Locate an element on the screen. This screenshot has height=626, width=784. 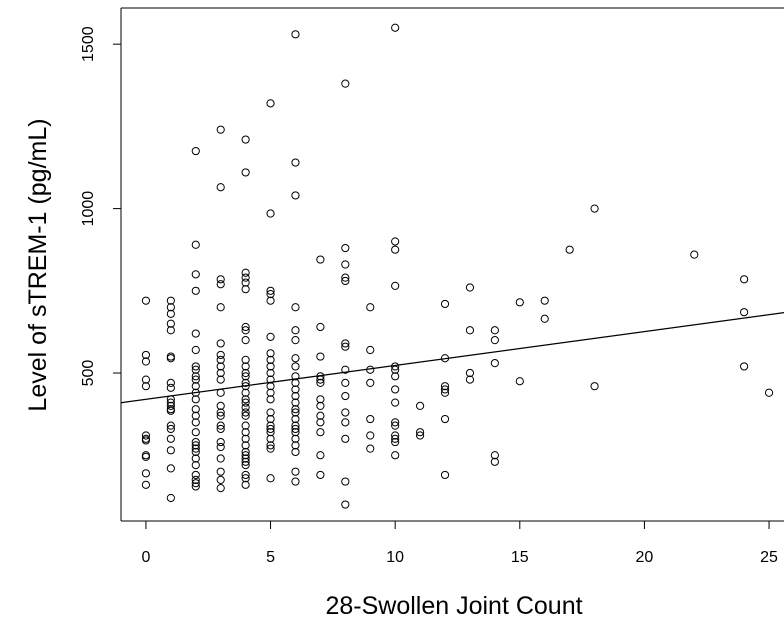
x-tick-label: 0 is located at coordinates (145, 557).